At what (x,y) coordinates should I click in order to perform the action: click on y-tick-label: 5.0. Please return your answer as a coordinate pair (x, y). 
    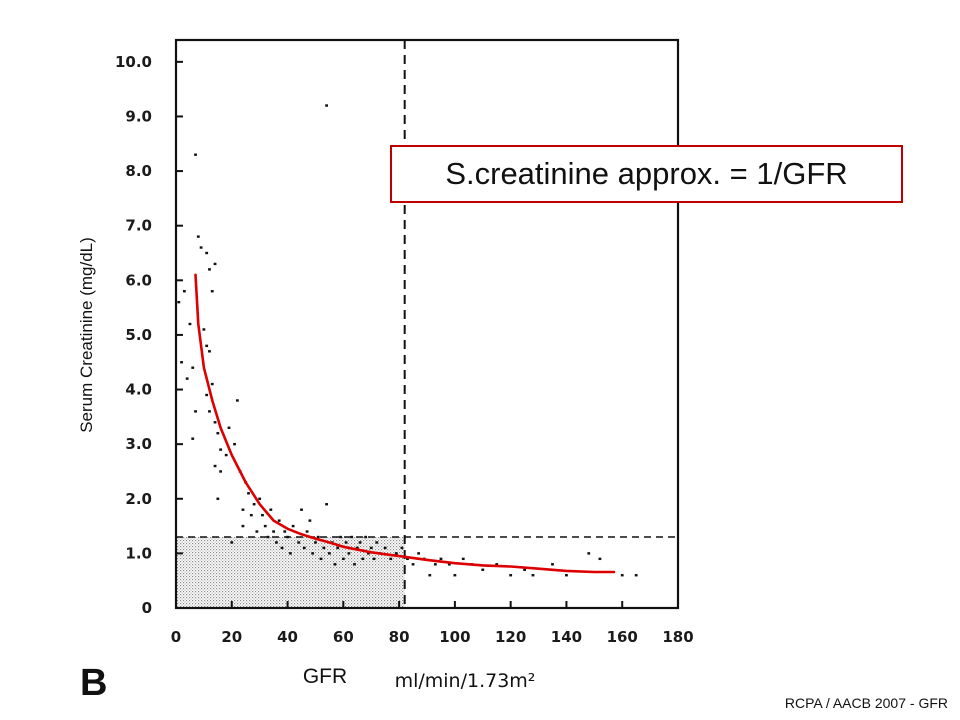
    Looking at the image, I should click on (138, 335).